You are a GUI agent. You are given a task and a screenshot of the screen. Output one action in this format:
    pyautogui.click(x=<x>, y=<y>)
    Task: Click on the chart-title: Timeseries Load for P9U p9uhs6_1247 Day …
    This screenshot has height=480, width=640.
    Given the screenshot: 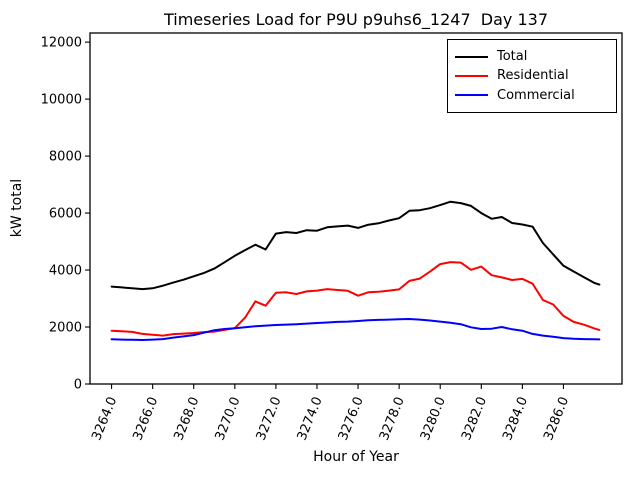 What is the action you would take?
    pyautogui.click(x=356, y=19)
    